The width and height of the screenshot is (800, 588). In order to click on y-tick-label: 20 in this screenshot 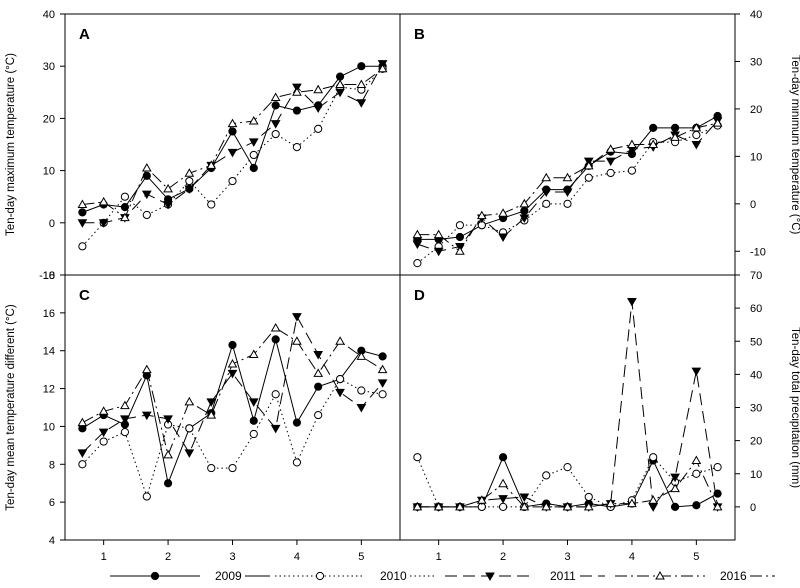, I will do `click(756, 110)`.